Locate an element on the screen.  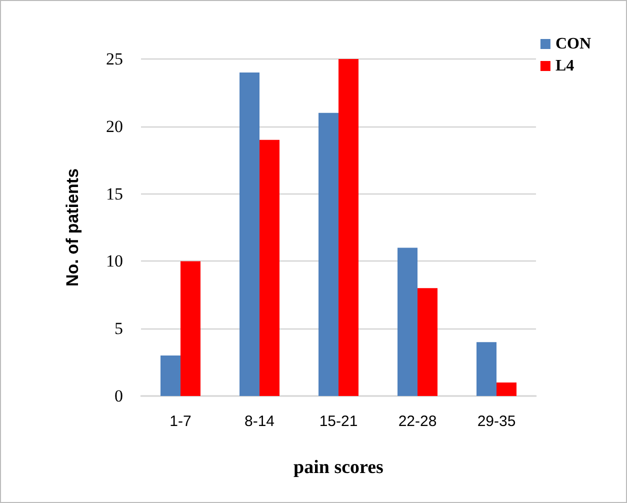
y-tick-label: 5 is located at coordinates (118, 328).